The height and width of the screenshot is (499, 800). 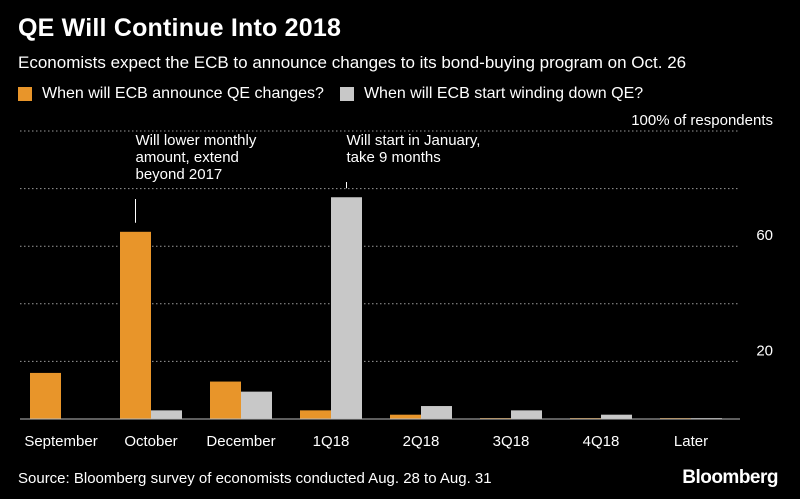 What do you see at coordinates (240, 441) in the screenshot?
I see `x-tick-label: December` at bounding box center [240, 441].